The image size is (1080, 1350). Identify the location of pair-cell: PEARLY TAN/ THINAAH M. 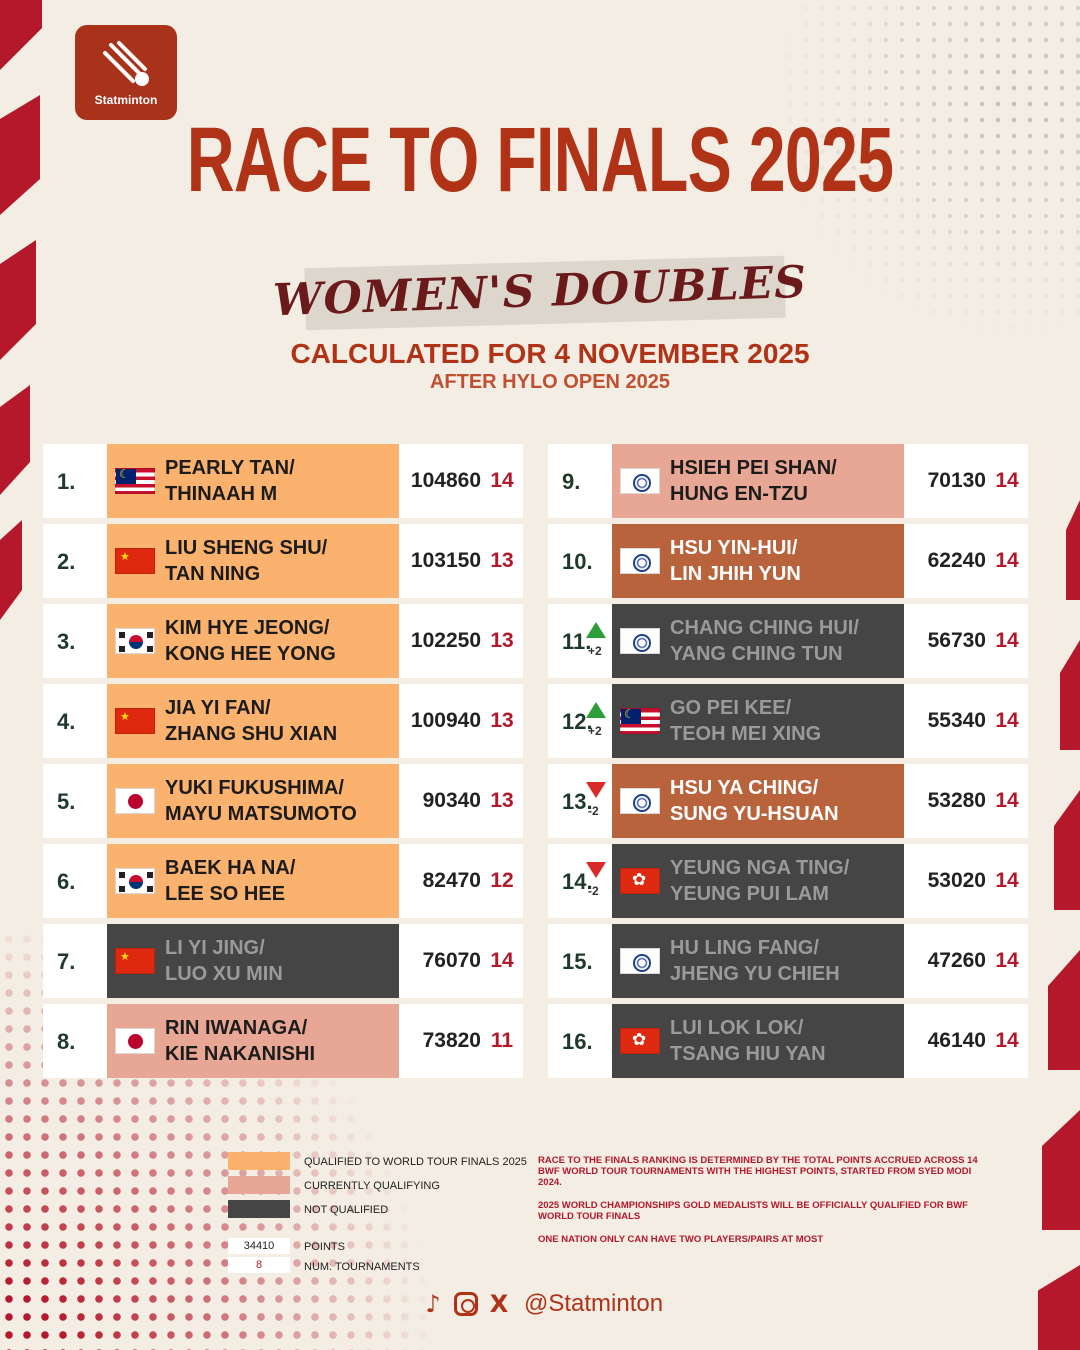
(253, 481).